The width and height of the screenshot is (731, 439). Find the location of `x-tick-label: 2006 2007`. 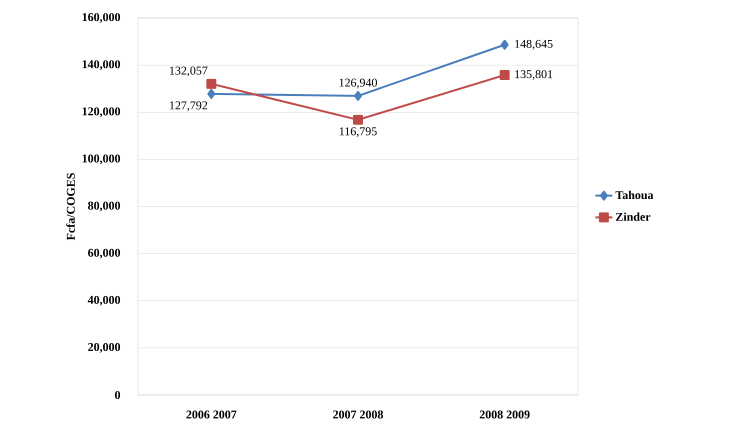

x-tick-label: 2006 2007 is located at coordinates (211, 414).